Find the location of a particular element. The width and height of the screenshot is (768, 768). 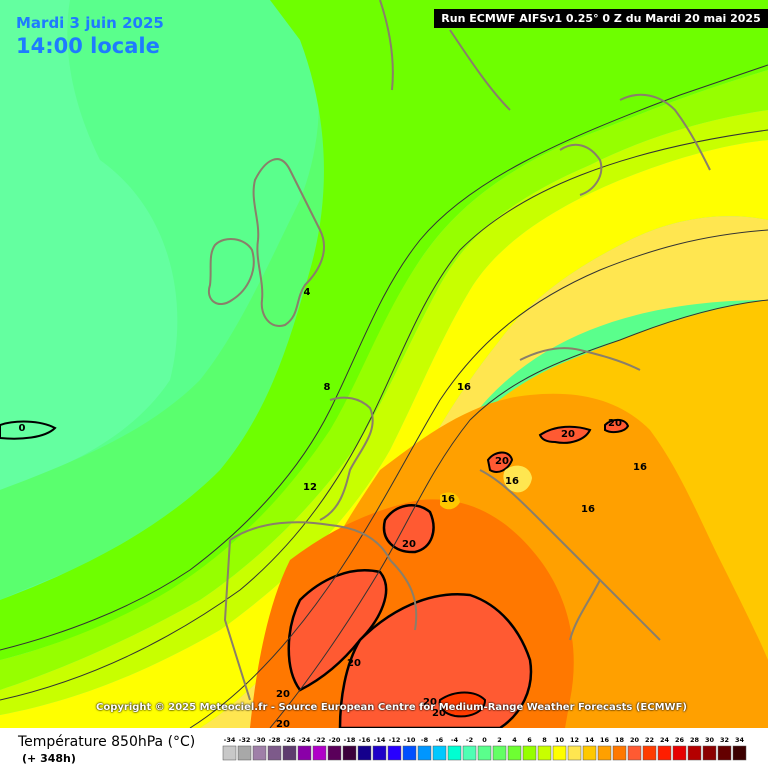

legend-tick-label: 16 is located at coordinates (605, 740).